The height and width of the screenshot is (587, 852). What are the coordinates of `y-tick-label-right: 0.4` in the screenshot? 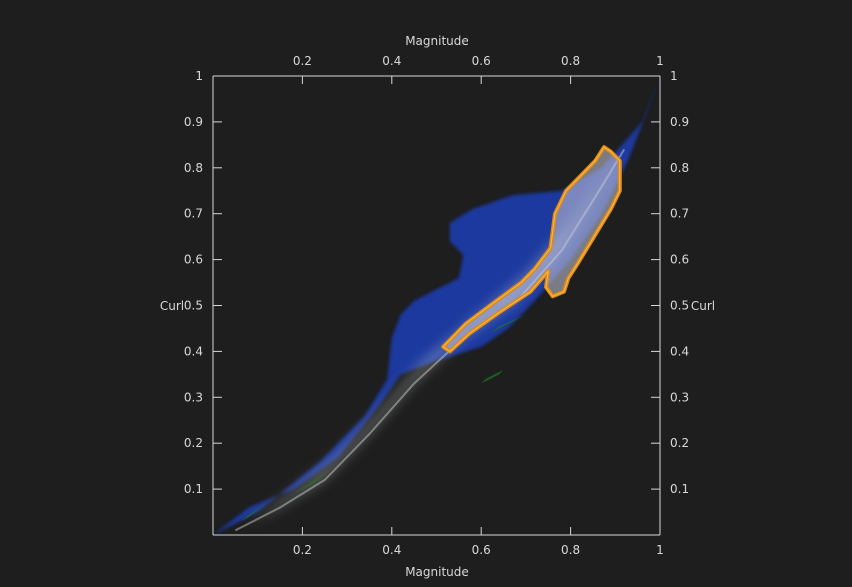 It's located at (679, 351).